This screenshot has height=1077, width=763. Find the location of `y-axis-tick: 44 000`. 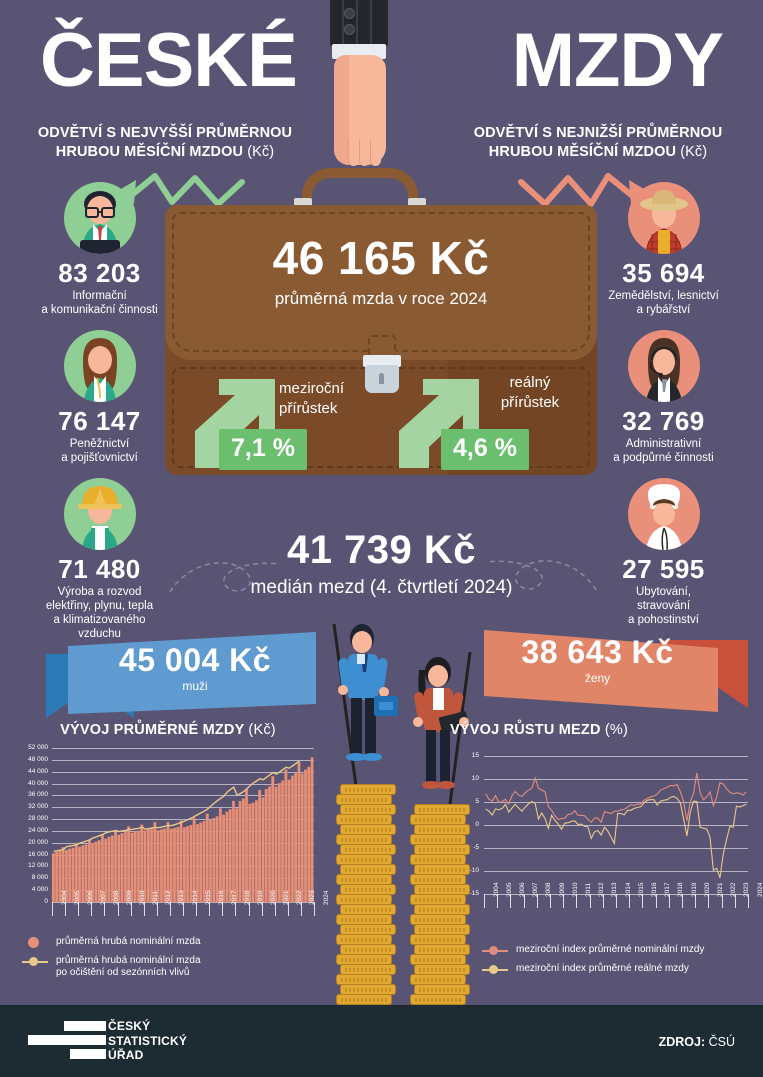

y-axis-tick: 44 000 is located at coordinates (38, 771).